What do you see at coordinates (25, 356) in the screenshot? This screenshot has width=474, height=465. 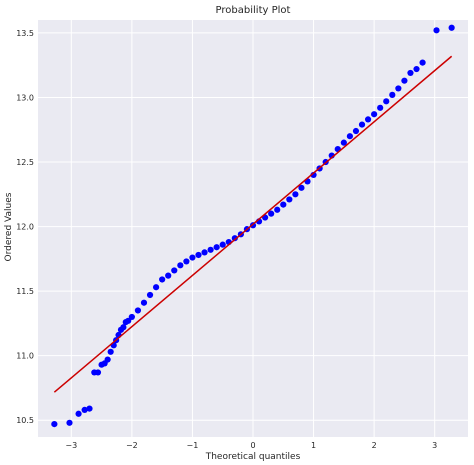 I see `y-tick-label: 11.0` at bounding box center [25, 356].